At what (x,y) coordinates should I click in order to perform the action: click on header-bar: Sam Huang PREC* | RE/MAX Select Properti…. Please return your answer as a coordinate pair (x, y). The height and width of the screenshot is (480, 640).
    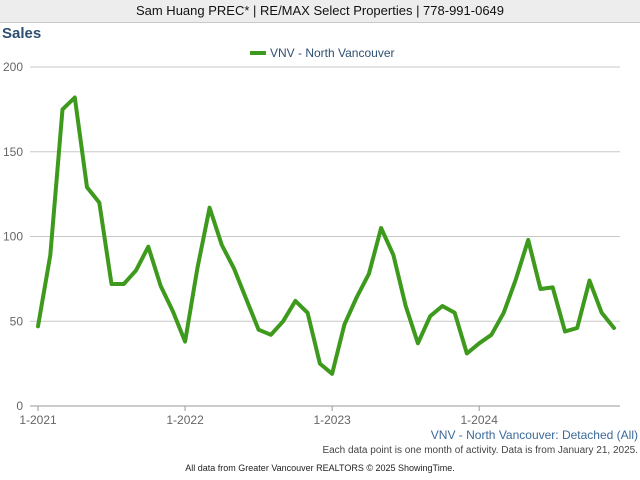
    Looking at the image, I should click on (320, 11).